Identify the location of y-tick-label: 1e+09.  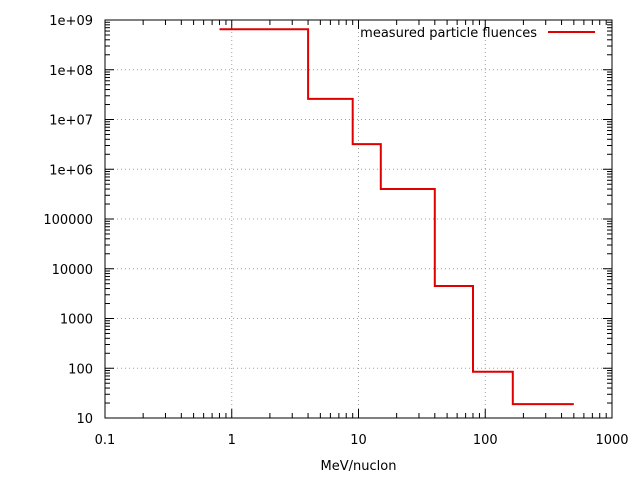
(71, 21).